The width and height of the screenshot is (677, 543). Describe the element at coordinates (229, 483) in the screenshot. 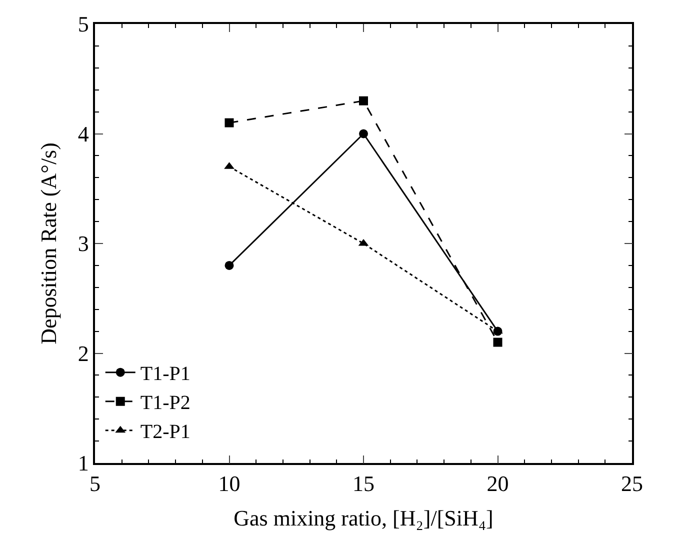

I see `x-tick-label: 10` at that location.